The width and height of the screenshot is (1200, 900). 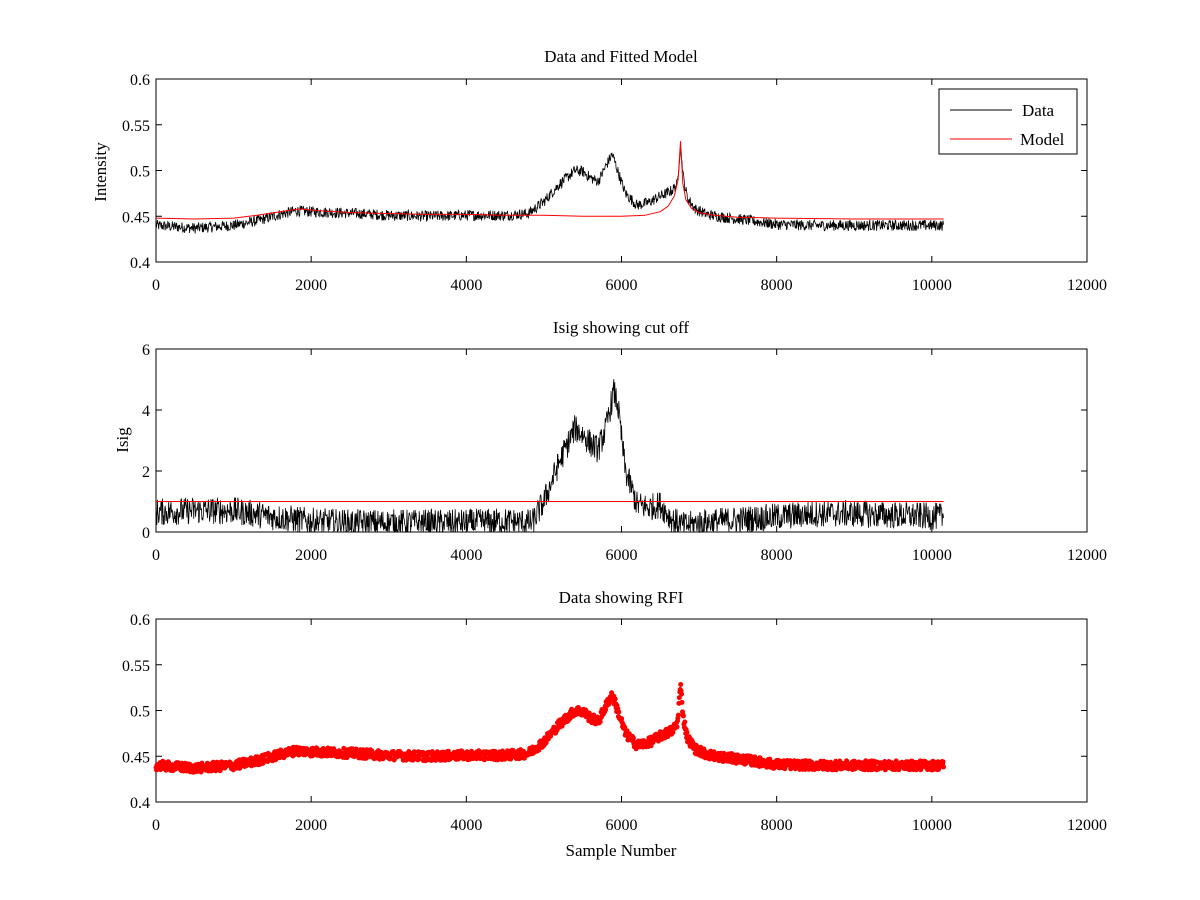 I want to click on chart-title: Isig showing cut off, so click(x=621, y=327).